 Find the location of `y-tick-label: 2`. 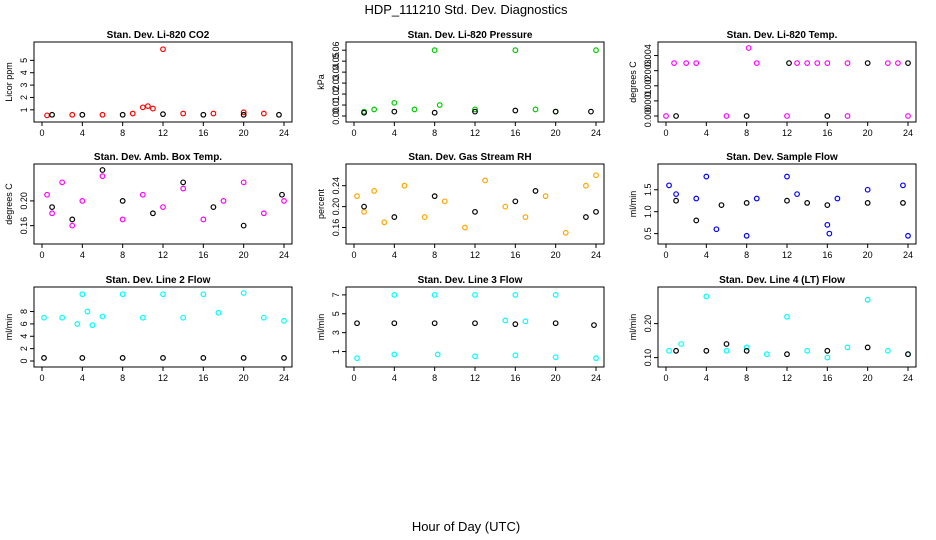

y-tick-label: 2 is located at coordinates (24, 348).